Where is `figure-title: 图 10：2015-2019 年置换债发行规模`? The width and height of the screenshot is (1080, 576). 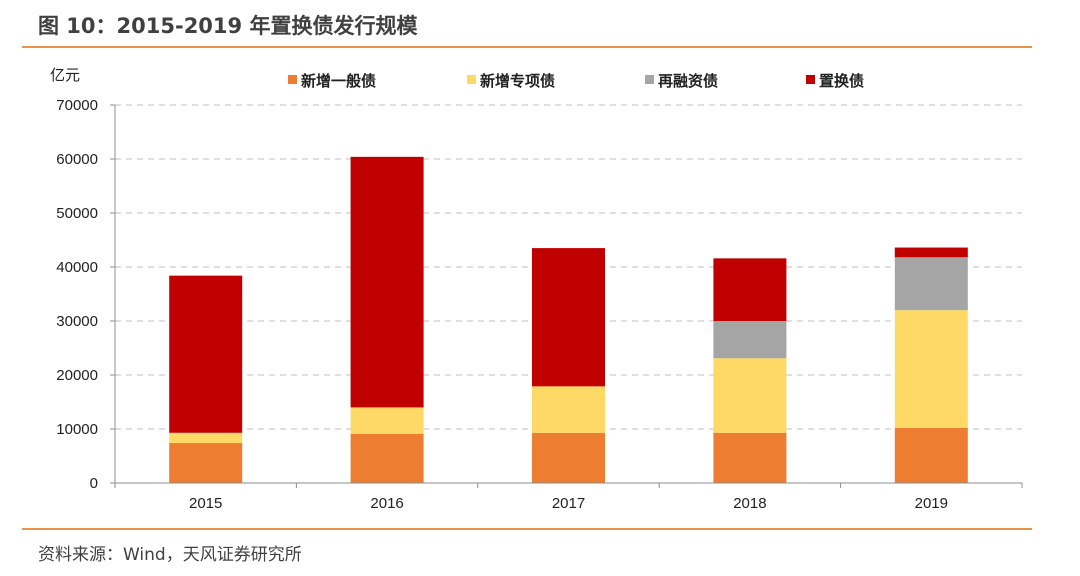 figure-title: 图 10：2015-2019 年置换债发行规模 is located at coordinates (228, 26).